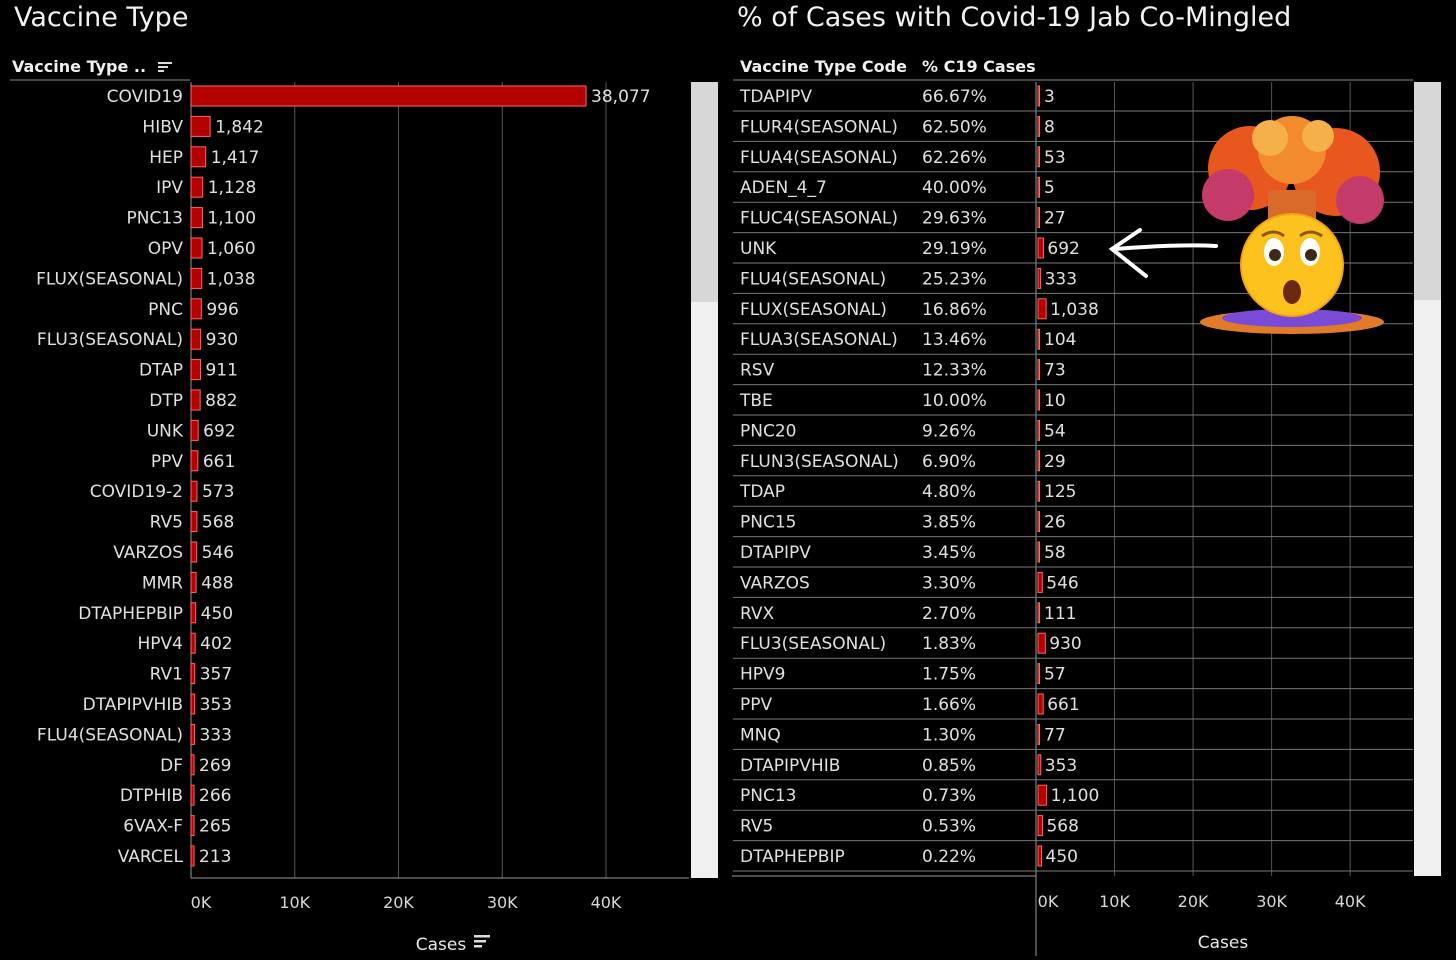 This screenshot has height=960, width=1456. What do you see at coordinates (398, 902) in the screenshot?
I see `x-tick-label: 20K` at bounding box center [398, 902].